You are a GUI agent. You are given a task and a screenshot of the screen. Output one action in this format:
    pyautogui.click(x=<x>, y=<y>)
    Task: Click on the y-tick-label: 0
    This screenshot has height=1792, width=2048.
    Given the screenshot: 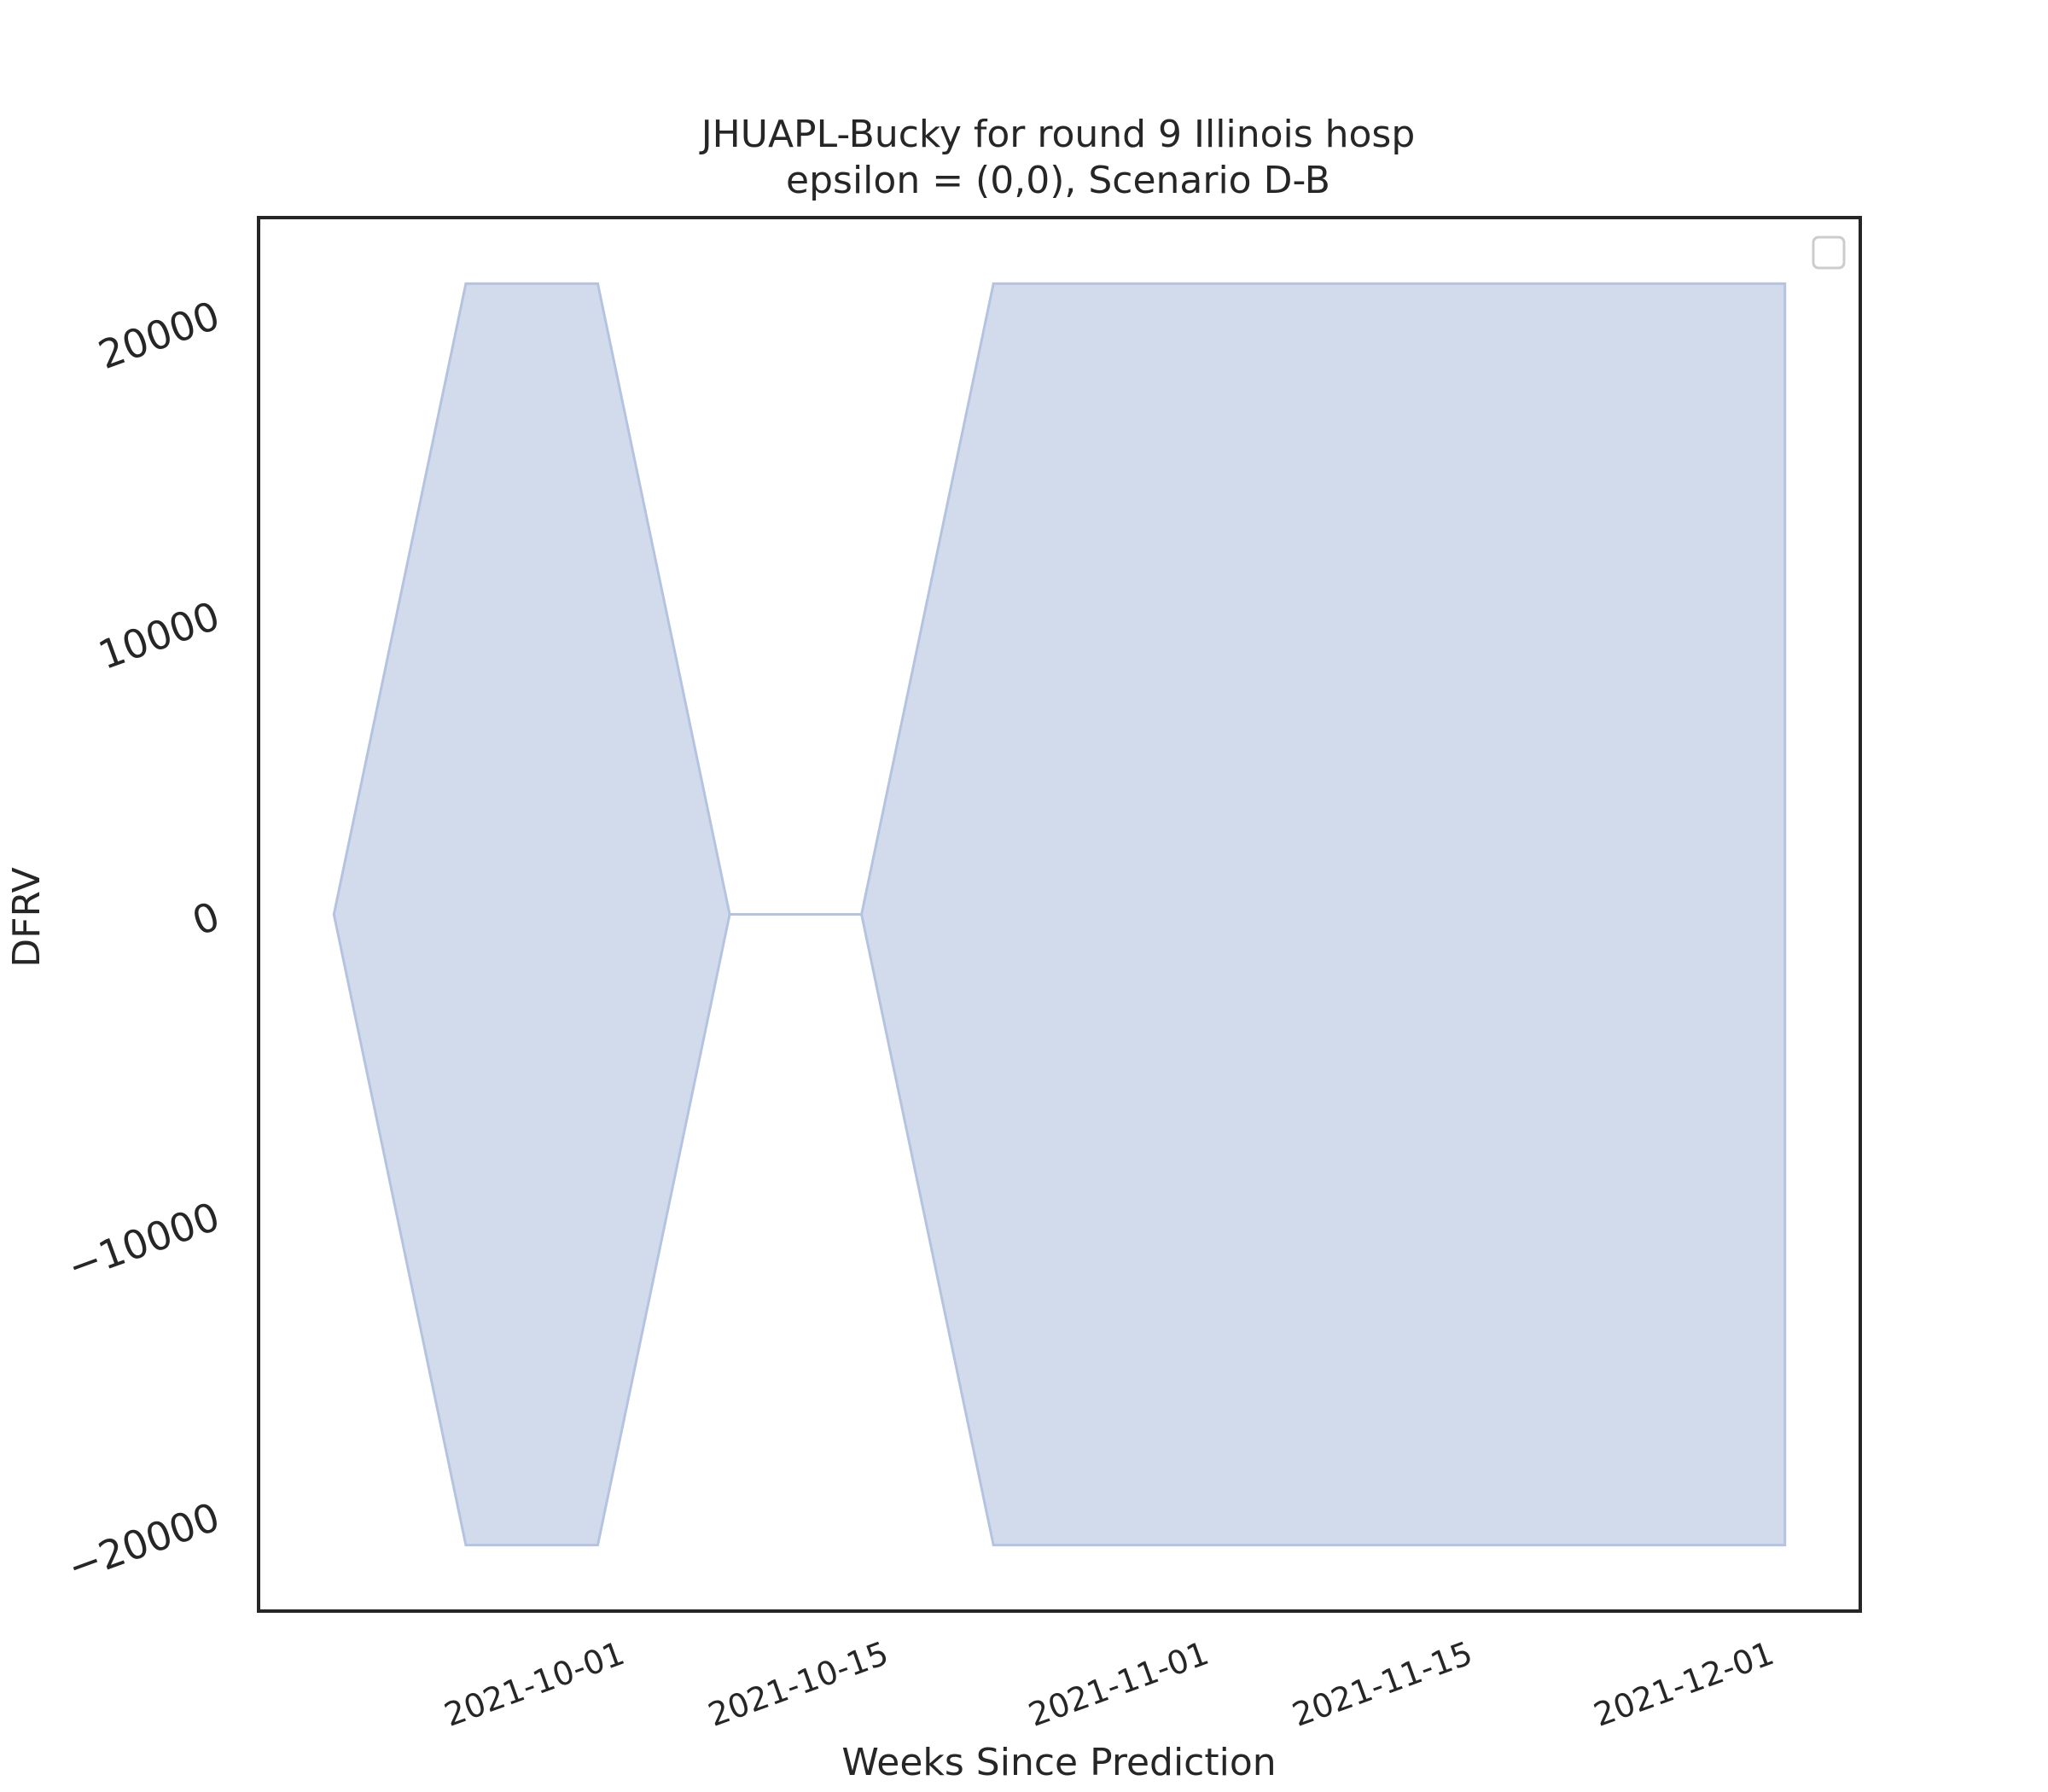 What is the action you would take?
    pyautogui.click(x=205, y=919)
    